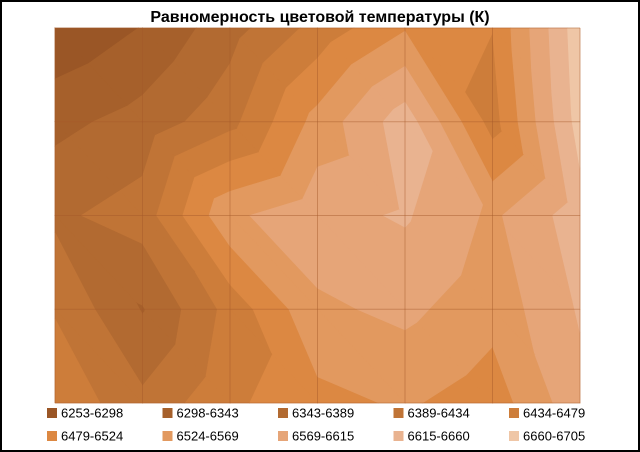 This screenshot has width=640, height=452. Describe the element at coordinates (208, 412) in the screenshot. I see `legend-label: 6298-6343` at that location.